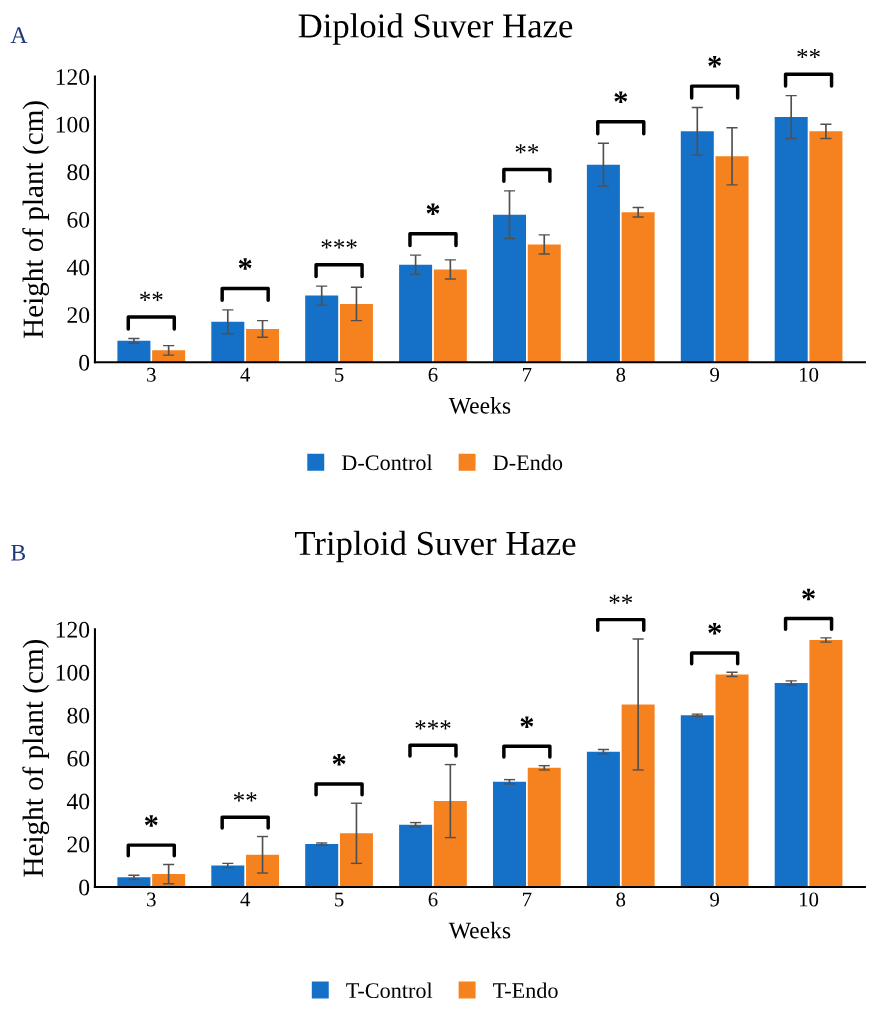 This screenshot has width=871, height=1035. What do you see at coordinates (528, 462) in the screenshot?
I see `legend-label: D-Endo` at bounding box center [528, 462].